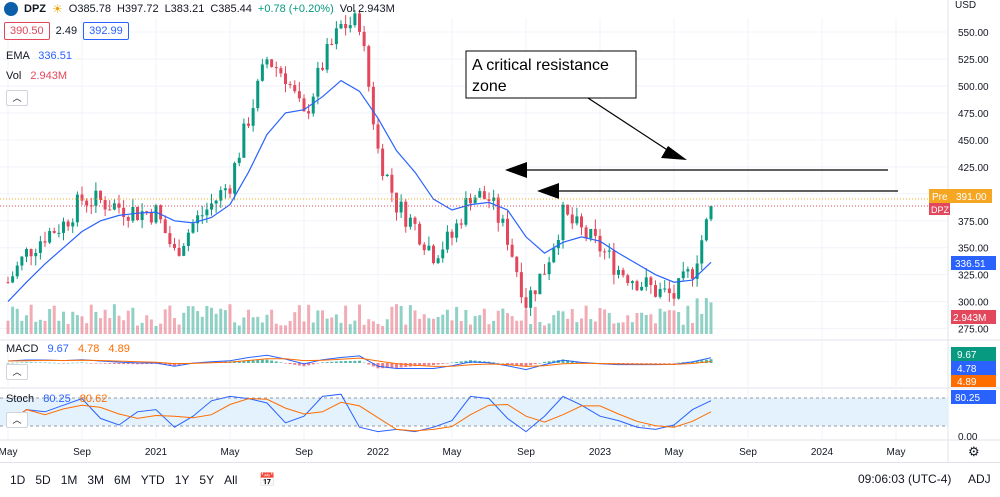 This screenshot has height=497, width=1000. I want to click on stoch-legend-value-2: 80.62, so click(93, 399).